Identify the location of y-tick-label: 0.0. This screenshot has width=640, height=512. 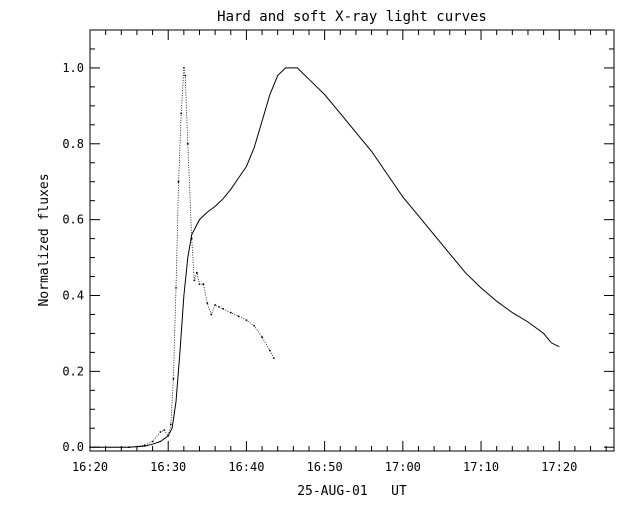
(73, 447).